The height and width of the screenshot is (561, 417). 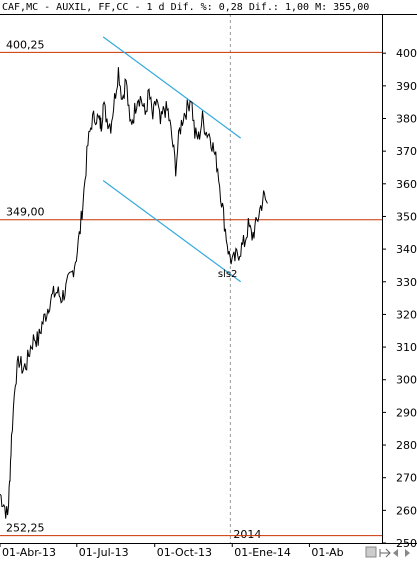 I want to click on y-tick-label: 280, so click(x=406, y=445).